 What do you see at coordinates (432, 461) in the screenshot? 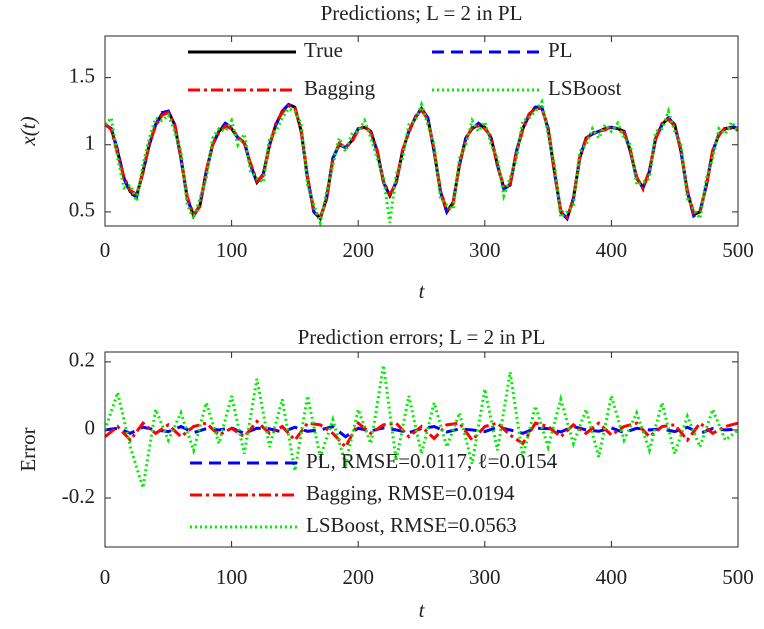
I see `legend-label: PL, RMSE=0.0117, ℓ=0.0154` at bounding box center [432, 461].